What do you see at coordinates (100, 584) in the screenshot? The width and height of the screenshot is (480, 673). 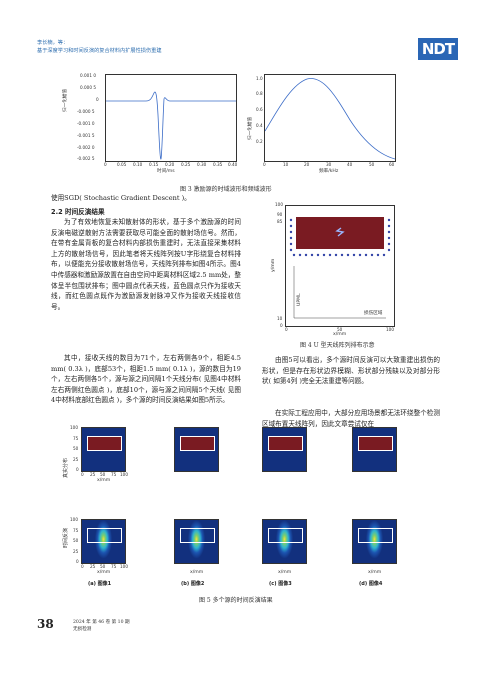 I see `sublabel-a: (a) 图像1` at bounding box center [100, 584].